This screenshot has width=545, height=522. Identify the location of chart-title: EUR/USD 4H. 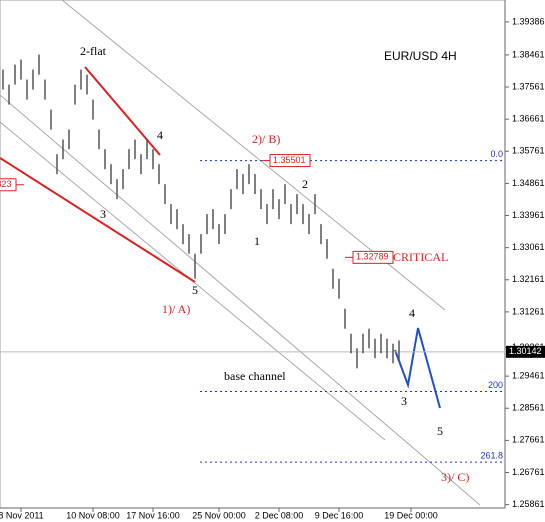
(420, 56).